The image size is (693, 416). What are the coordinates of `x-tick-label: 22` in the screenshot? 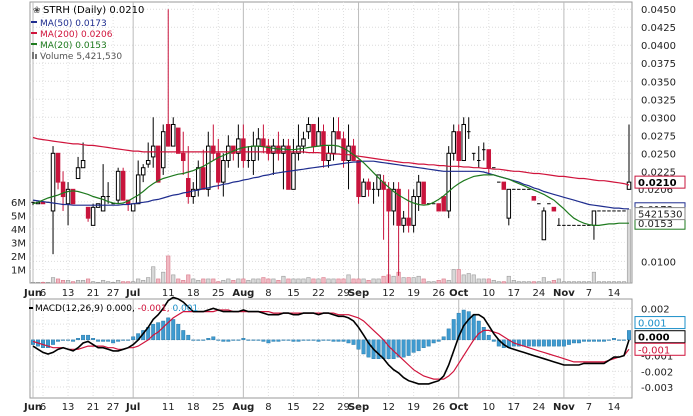 It's located at (318, 293).